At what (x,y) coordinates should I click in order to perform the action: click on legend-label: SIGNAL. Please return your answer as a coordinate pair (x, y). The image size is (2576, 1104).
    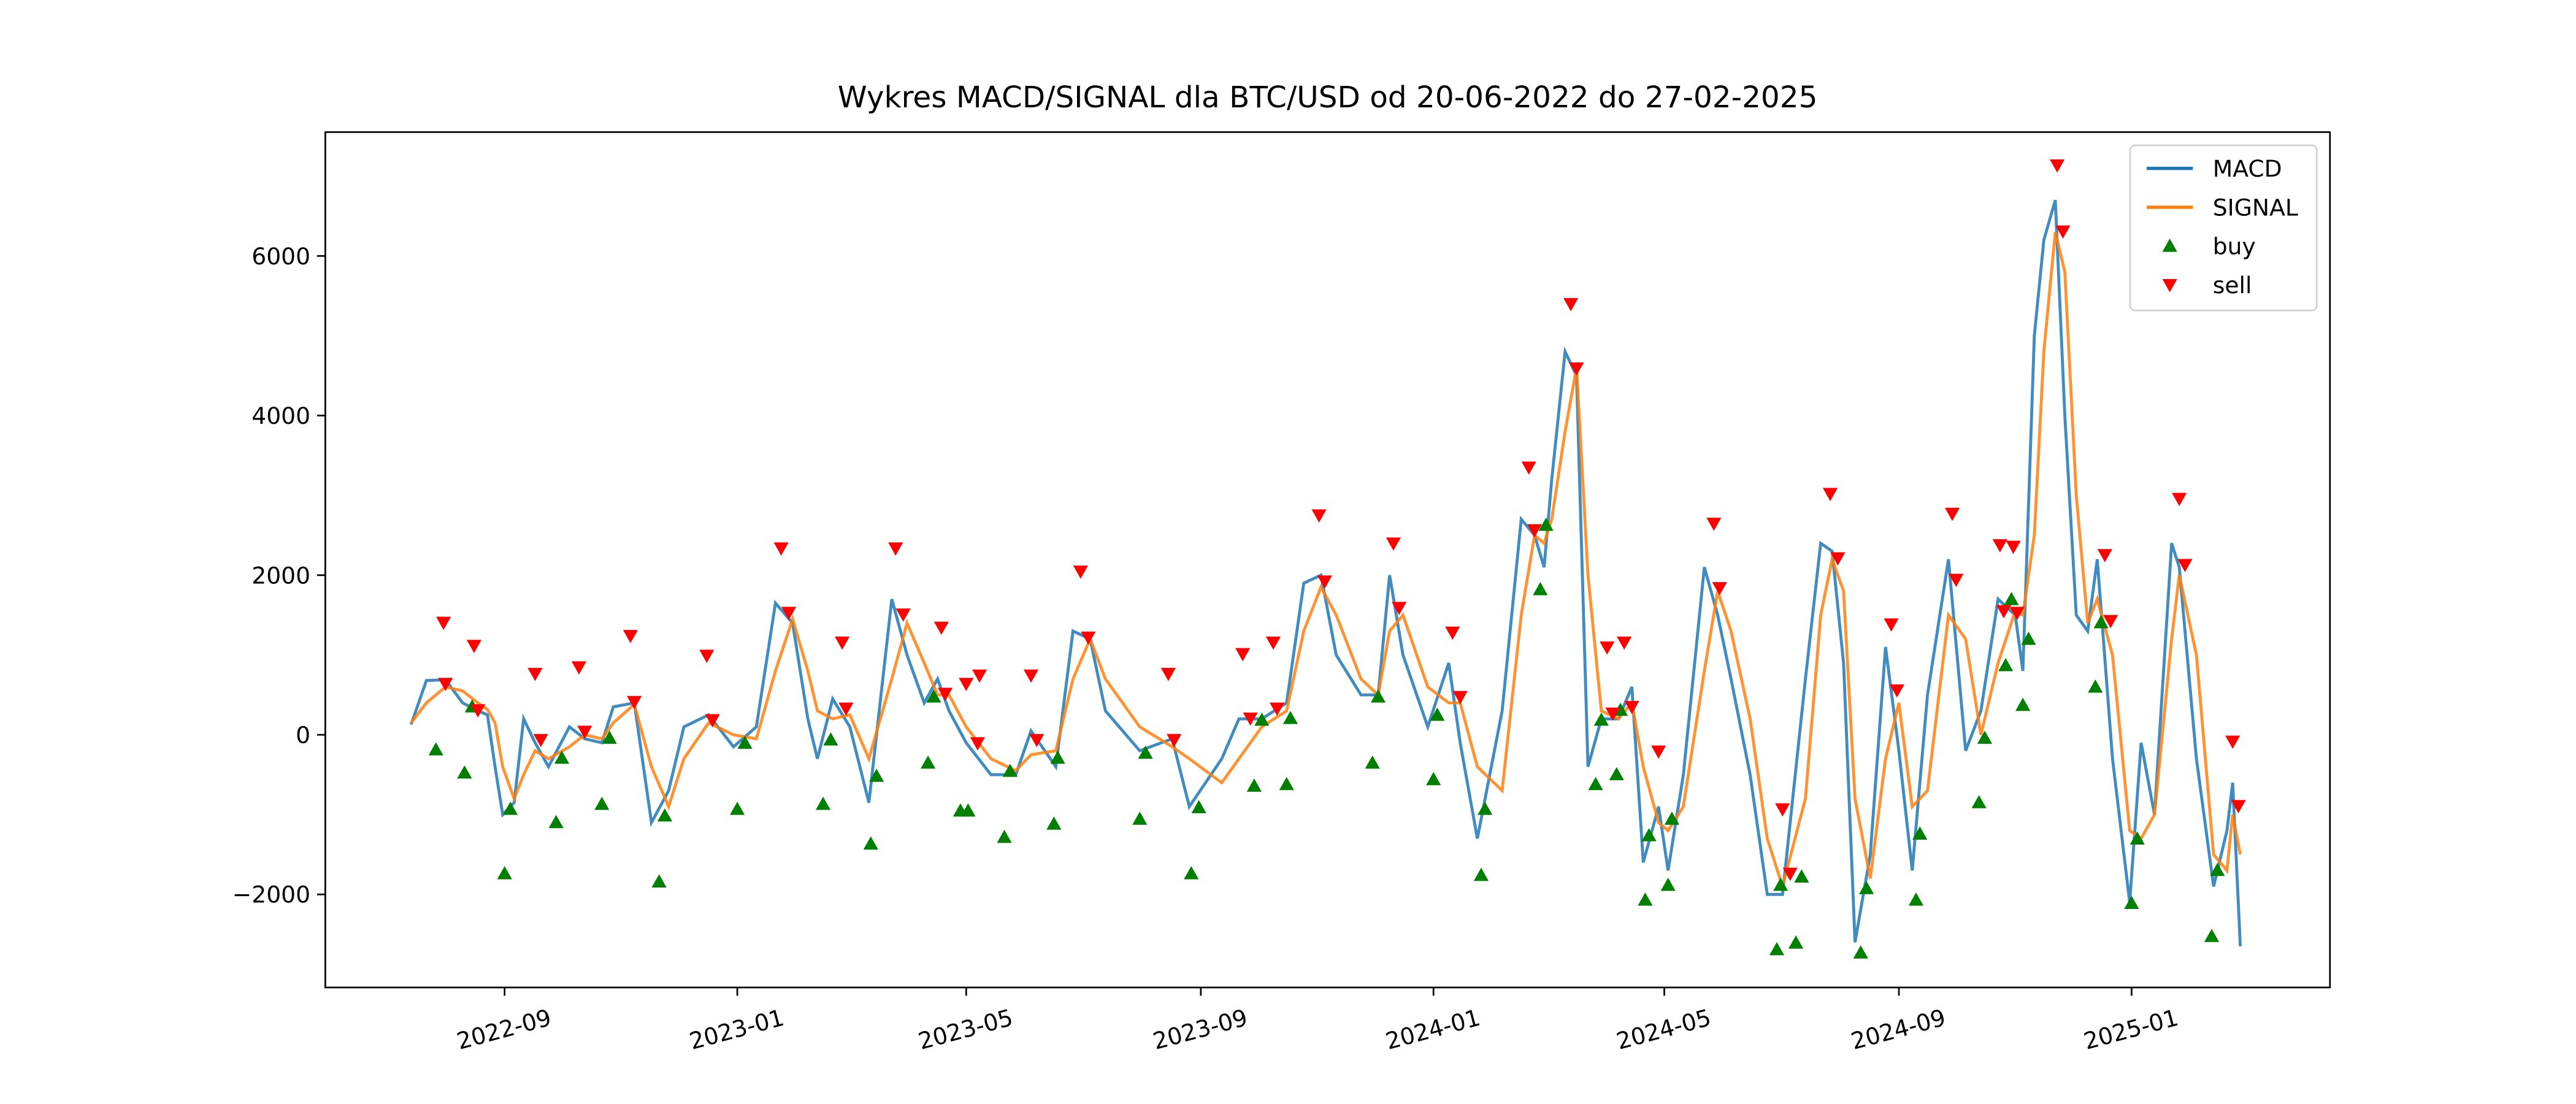
    Looking at the image, I should click on (2255, 207).